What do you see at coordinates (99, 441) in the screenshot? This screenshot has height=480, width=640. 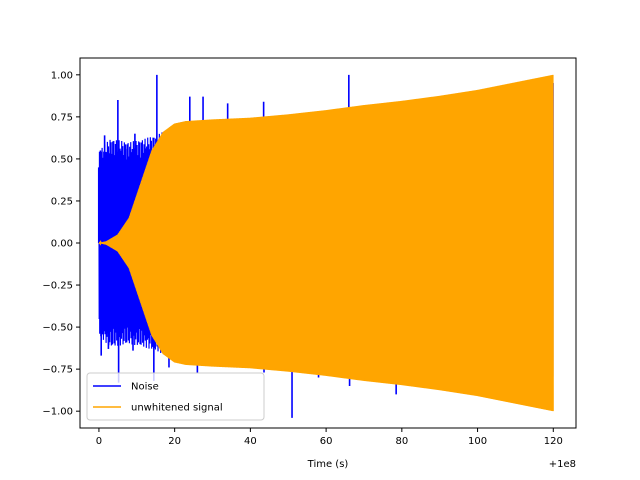 I see `x-tick-label: 0` at bounding box center [99, 441].